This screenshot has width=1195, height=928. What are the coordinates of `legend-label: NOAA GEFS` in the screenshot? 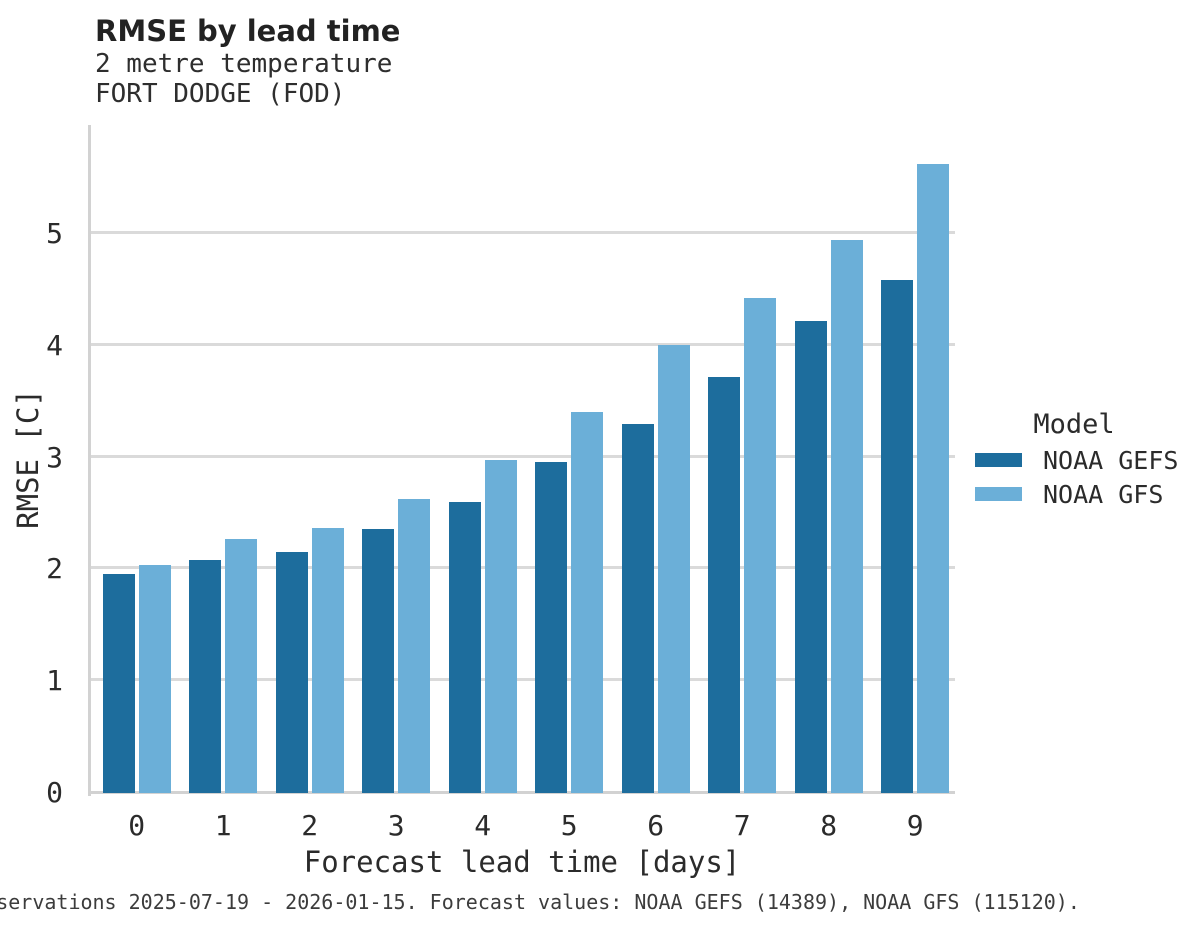 It's located at (1111, 460).